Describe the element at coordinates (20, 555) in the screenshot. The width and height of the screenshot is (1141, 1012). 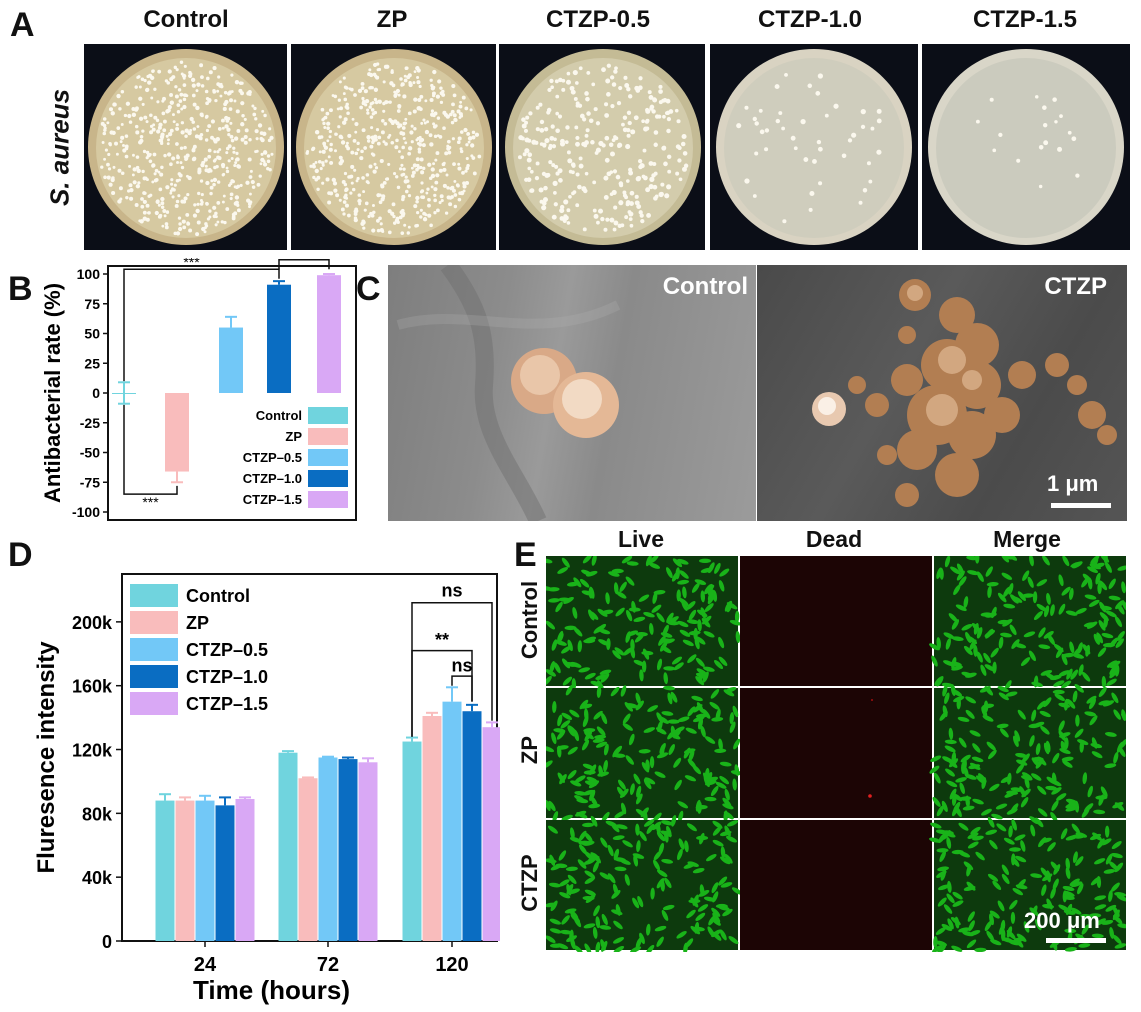
I see `panel-d-letter: D` at that location.